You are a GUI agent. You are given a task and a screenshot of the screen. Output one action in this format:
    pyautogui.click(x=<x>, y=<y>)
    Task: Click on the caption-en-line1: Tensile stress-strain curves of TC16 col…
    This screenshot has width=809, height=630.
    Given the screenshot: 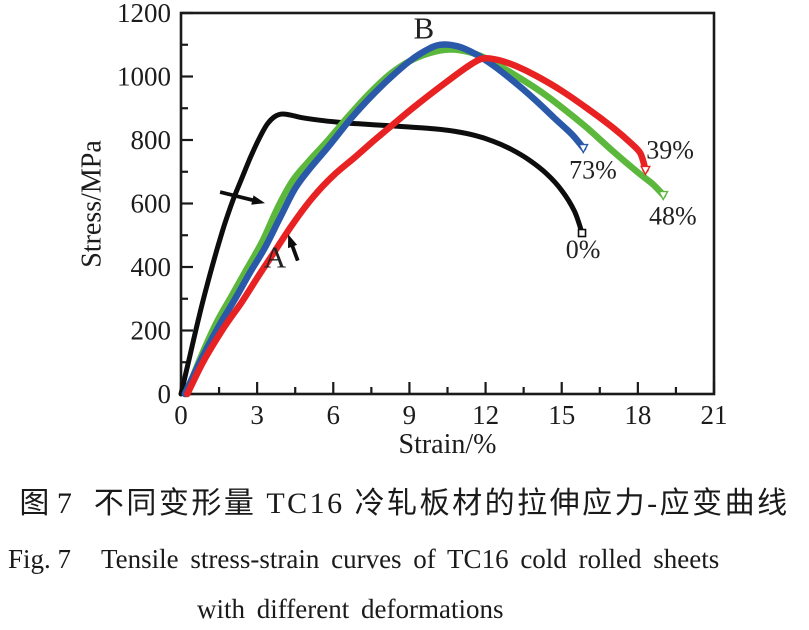 What is the action you would take?
    pyautogui.click(x=410, y=559)
    